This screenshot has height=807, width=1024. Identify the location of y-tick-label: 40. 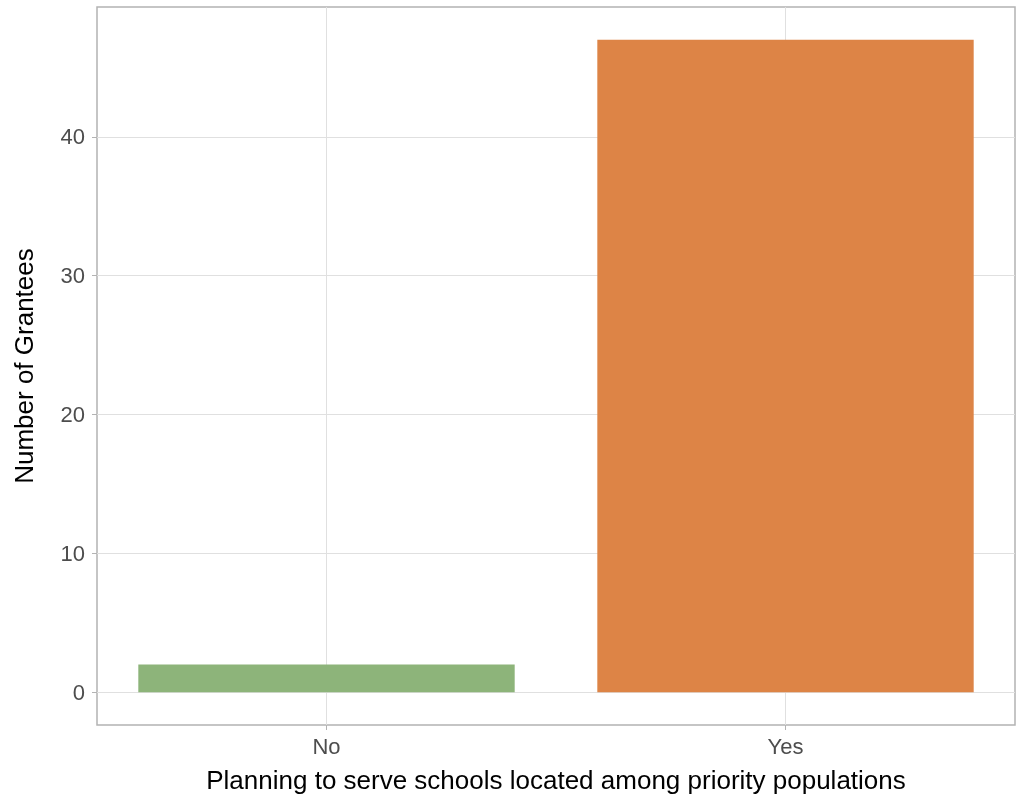
(72, 137).